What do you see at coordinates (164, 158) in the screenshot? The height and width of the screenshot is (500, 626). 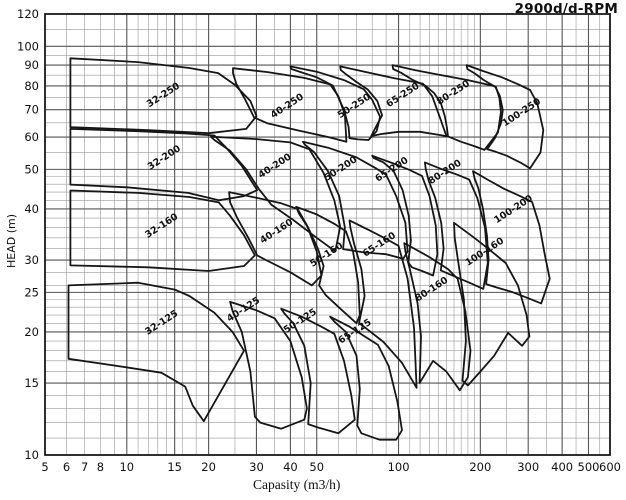 I see `pump-label-32-200: 32-200` at bounding box center [164, 158].